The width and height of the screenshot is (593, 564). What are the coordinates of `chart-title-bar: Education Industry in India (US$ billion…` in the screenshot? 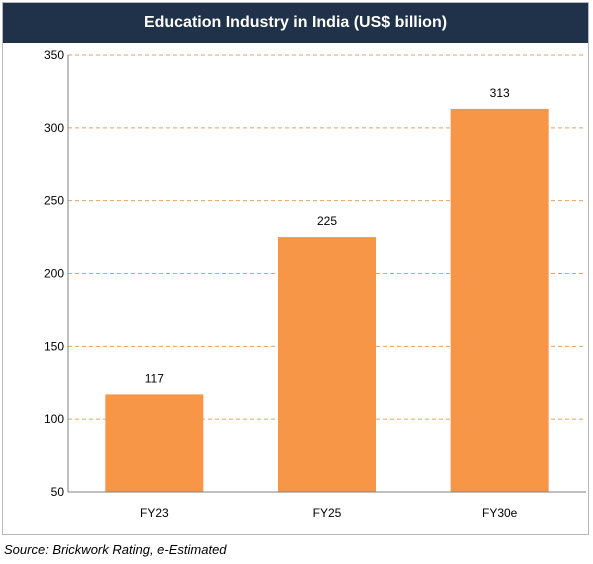 It's located at (295, 23).